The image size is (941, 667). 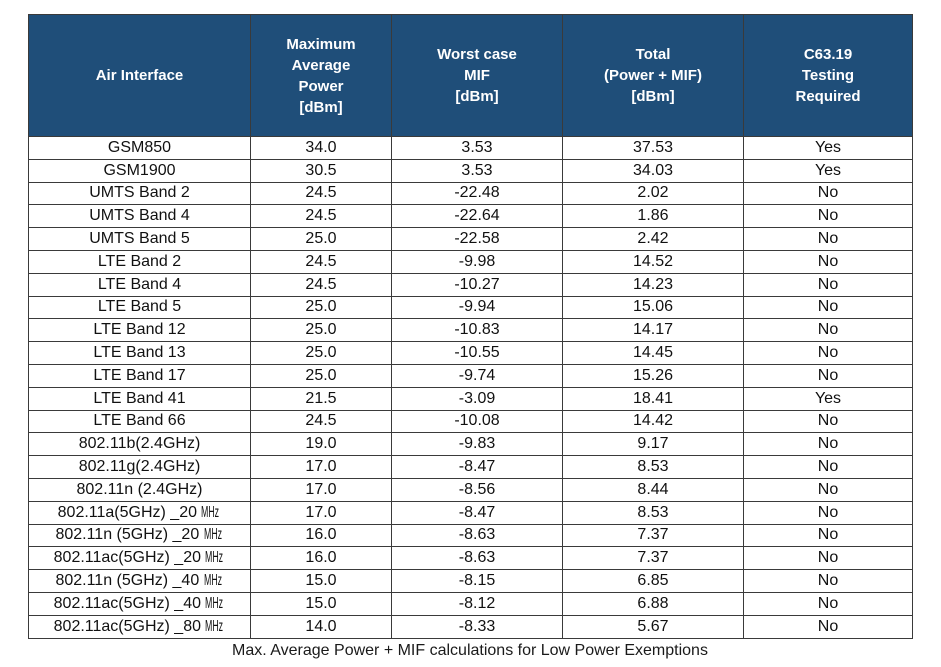 I want to click on cell-total: 34.03, so click(x=653, y=170).